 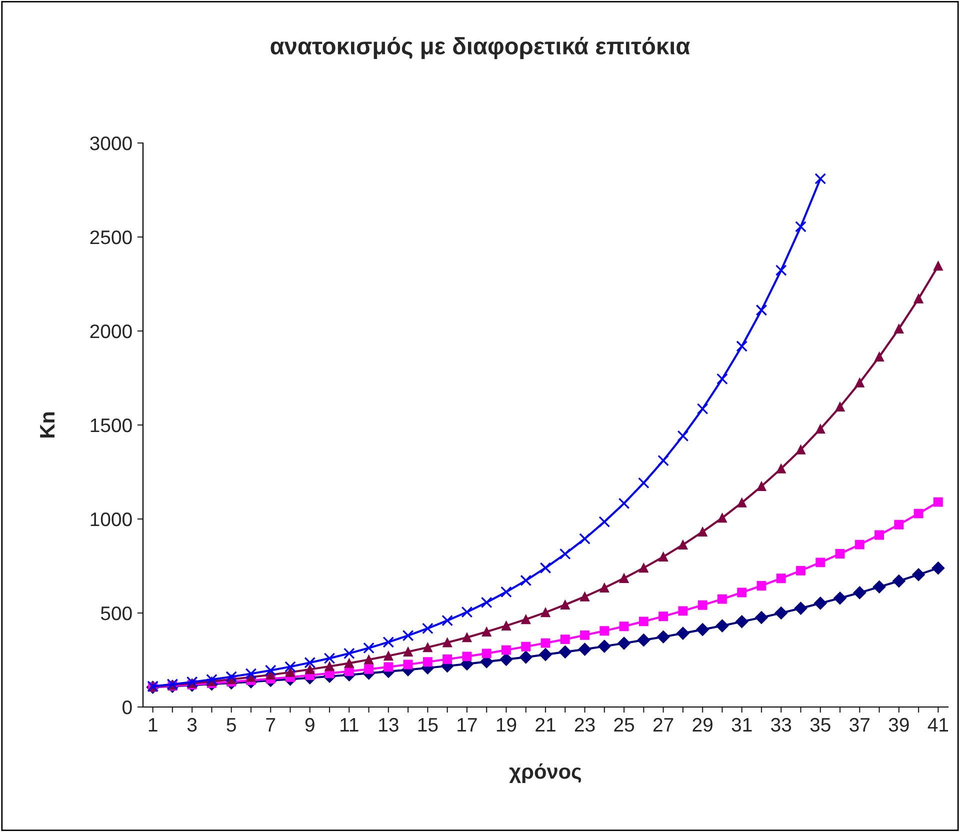 What do you see at coordinates (506, 725) in the screenshot?
I see `x-tick-label: 19` at bounding box center [506, 725].